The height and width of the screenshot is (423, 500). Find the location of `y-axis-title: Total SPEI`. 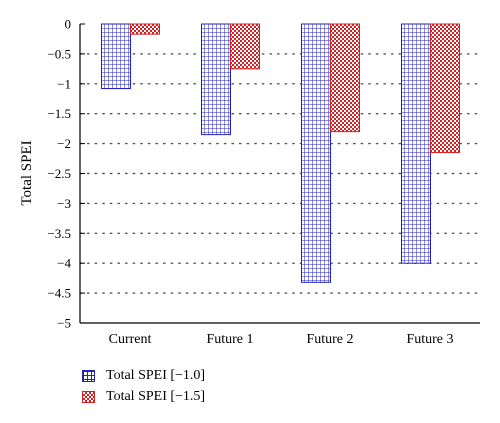

y-axis-title: Total SPEI is located at coordinates (27, 172).